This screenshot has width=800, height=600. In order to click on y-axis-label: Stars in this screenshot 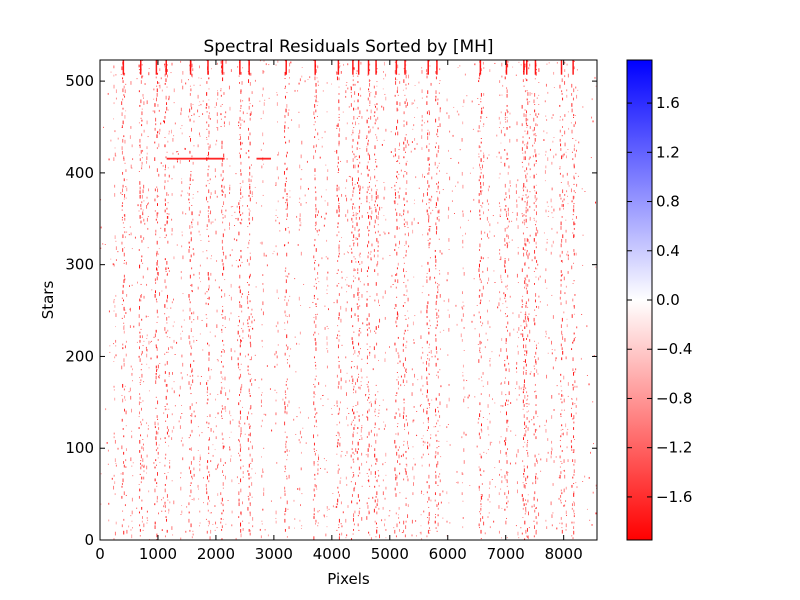, I will do `click(48, 300)`.